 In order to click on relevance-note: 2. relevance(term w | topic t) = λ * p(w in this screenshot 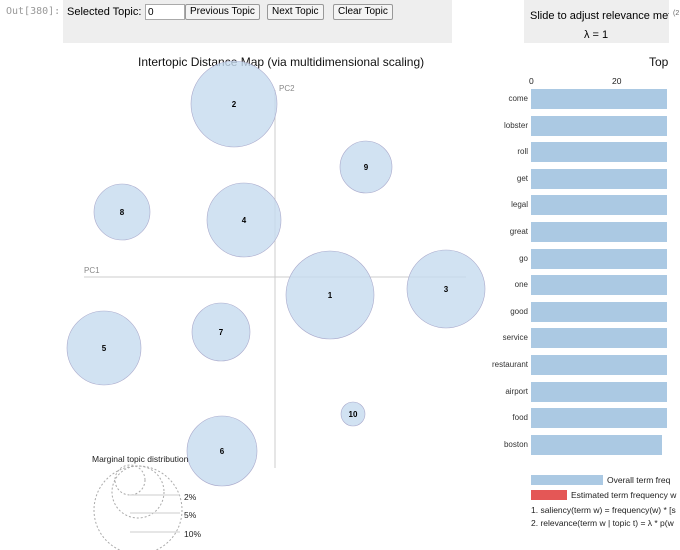, I will do `click(602, 523)`.